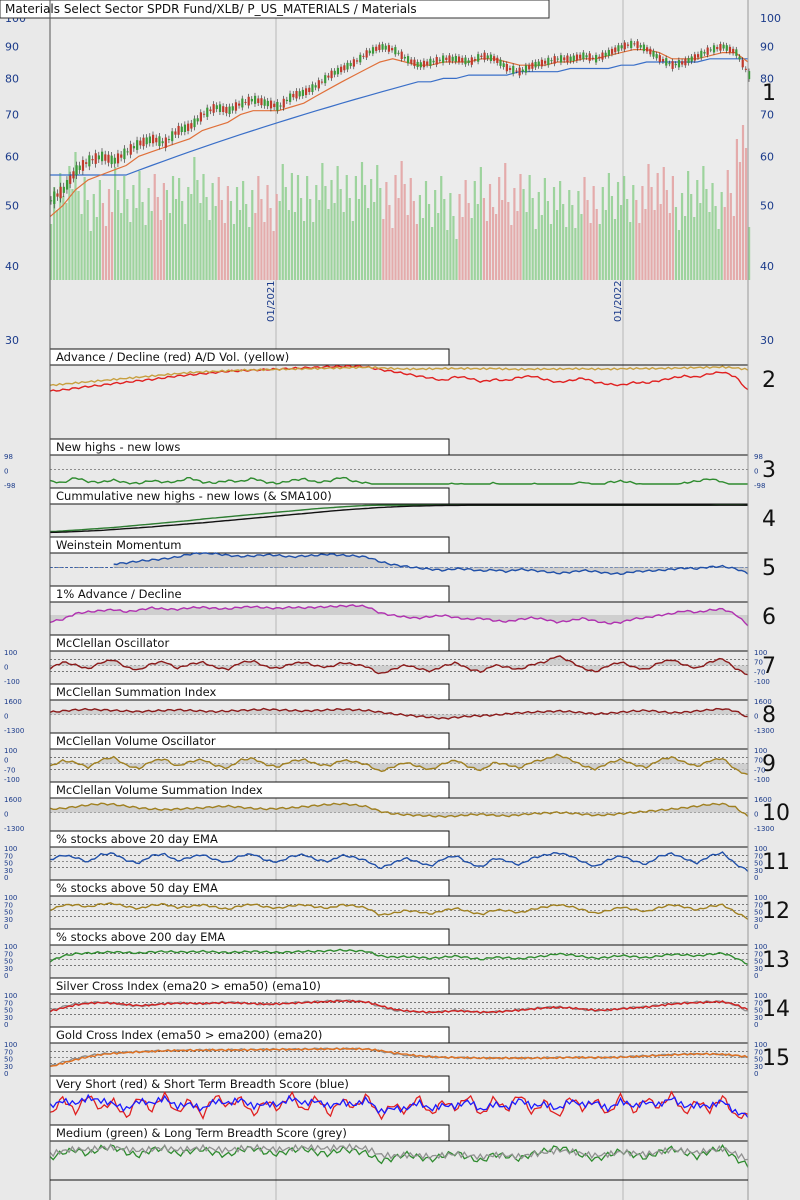  What do you see at coordinates (399, 615) in the screenshot?
I see `area-fill` at bounding box center [399, 615].